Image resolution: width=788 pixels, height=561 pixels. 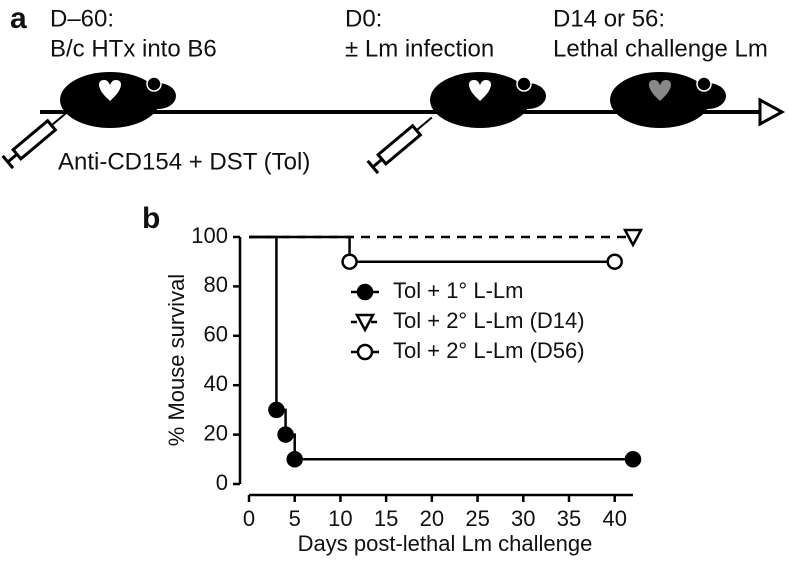 What do you see at coordinates (184, 161) in the screenshot?
I see `treatment-label: Anti-CD154 + DST (Tol)` at bounding box center [184, 161].